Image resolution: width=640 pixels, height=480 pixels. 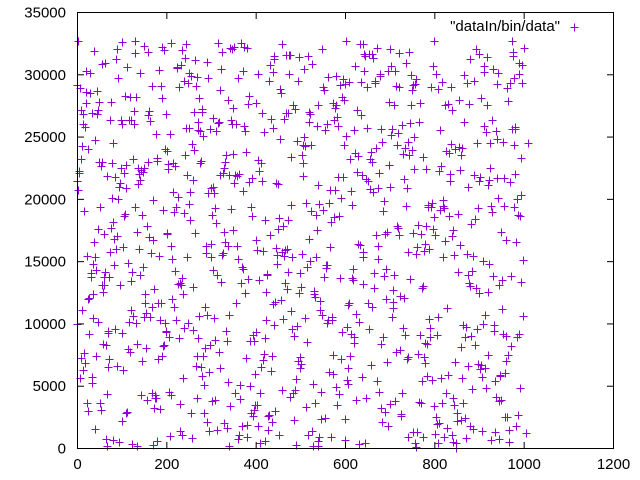 I want to click on y-tick-label: 10000, so click(x=45, y=324).